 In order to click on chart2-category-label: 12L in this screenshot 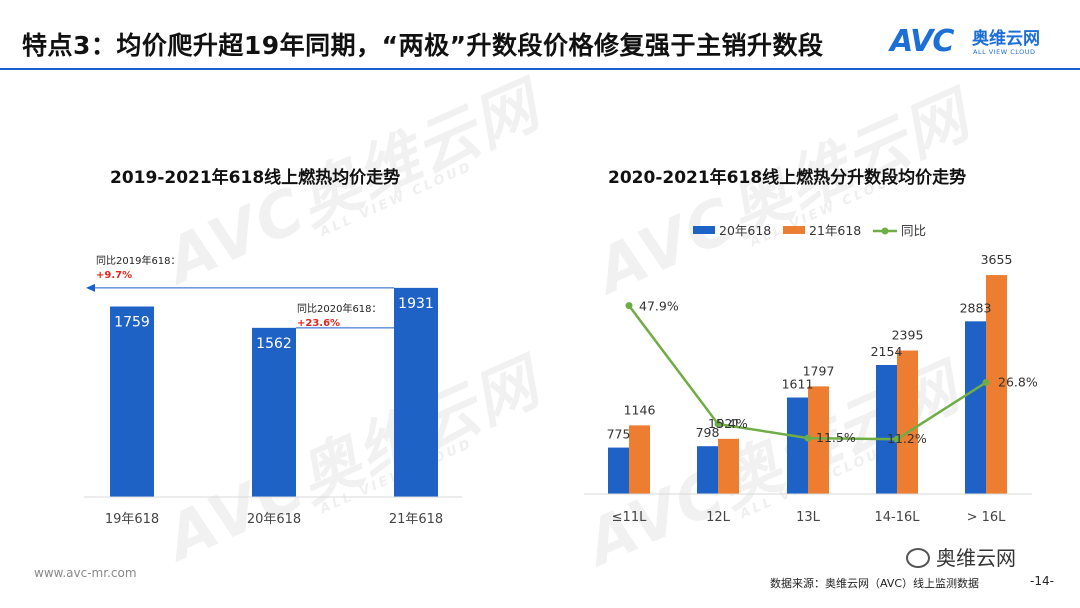, I will do `click(718, 517)`.